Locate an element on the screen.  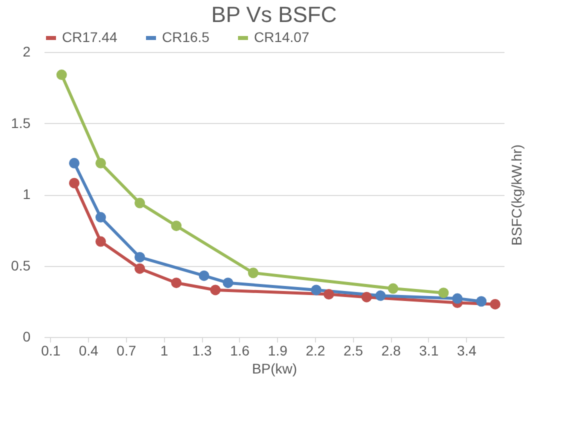
x-tick-label: 2.2 is located at coordinates (316, 350).